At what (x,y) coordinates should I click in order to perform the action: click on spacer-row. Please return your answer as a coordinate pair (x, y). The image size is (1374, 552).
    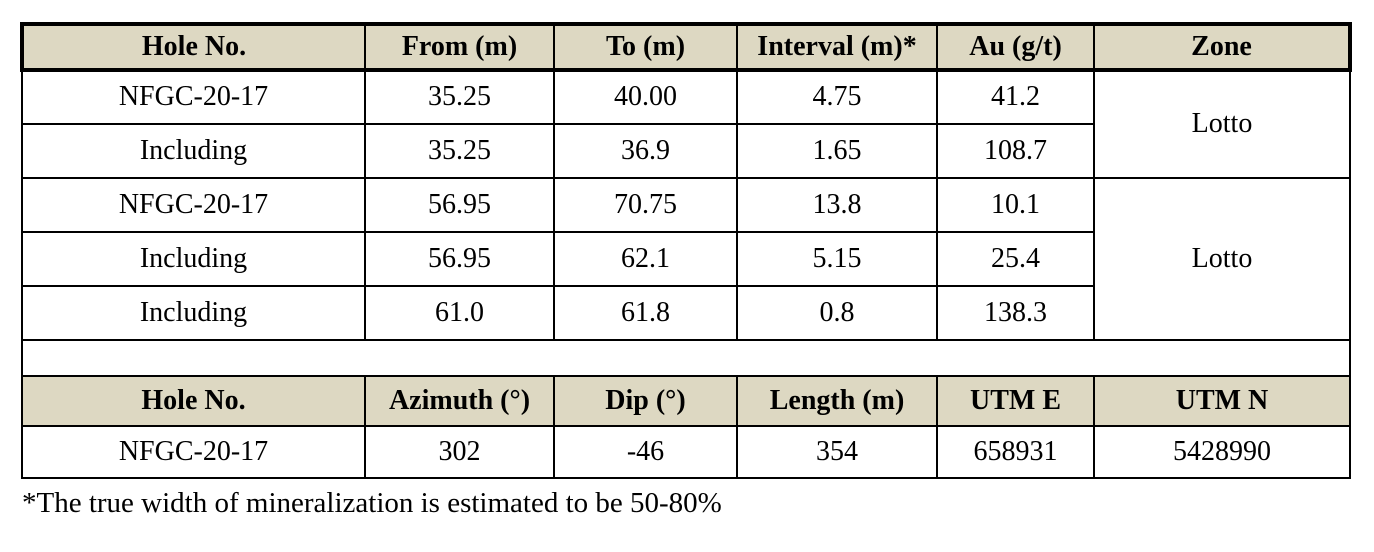
    Looking at the image, I should click on (686, 358).